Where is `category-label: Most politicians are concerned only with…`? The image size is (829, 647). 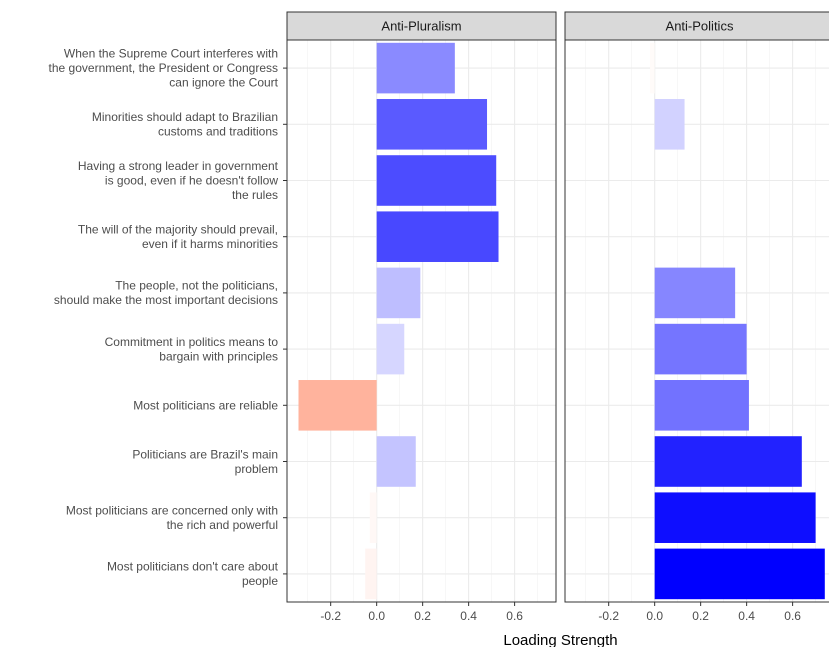
category-label: Most politicians are concerned only with… is located at coordinates (172, 517).